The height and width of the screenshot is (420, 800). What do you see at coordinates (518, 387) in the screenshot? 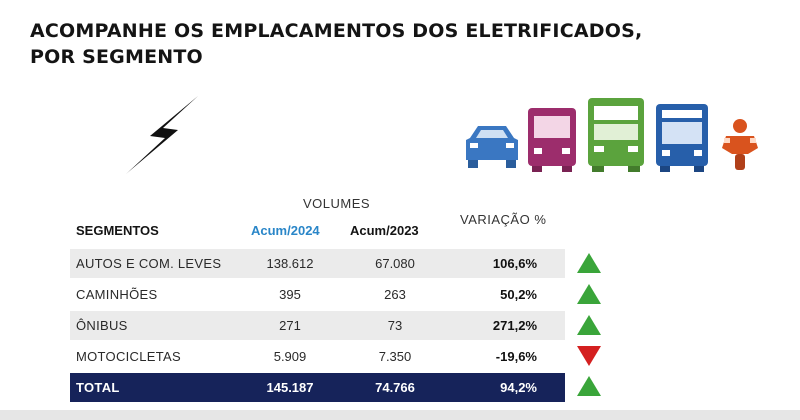
I see `total-variation: 94,2%` at bounding box center [518, 387].